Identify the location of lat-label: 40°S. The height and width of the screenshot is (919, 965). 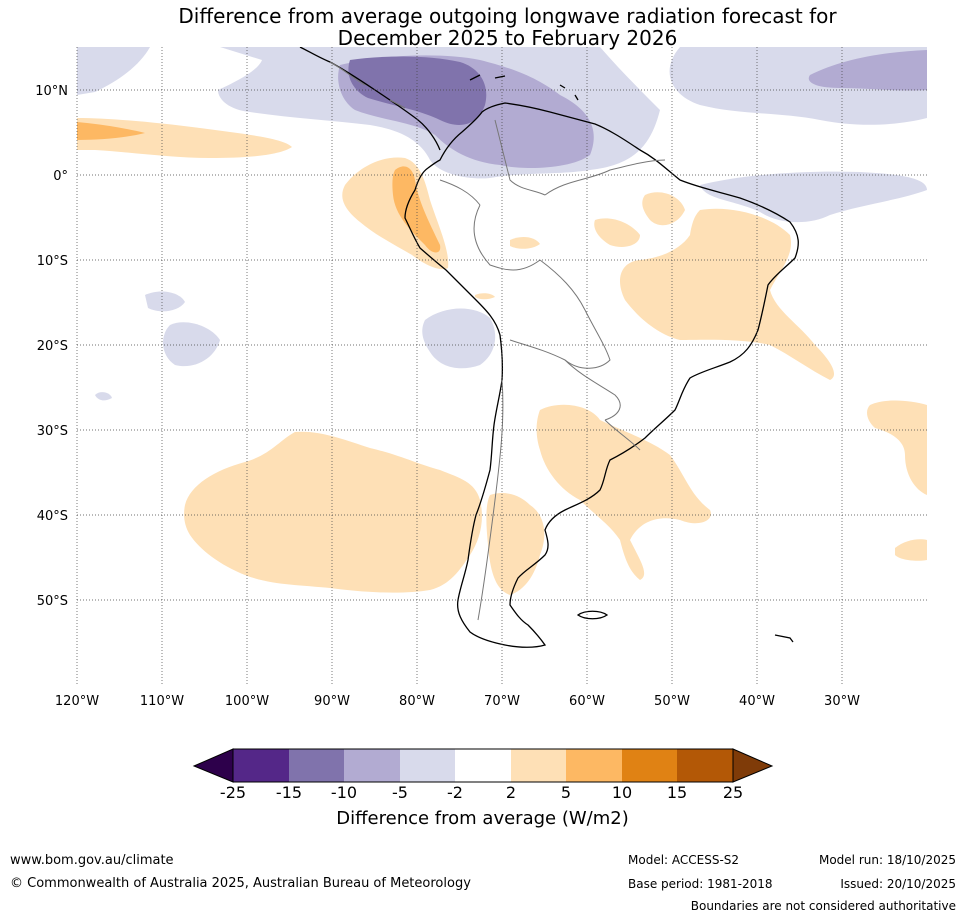
(52, 516).